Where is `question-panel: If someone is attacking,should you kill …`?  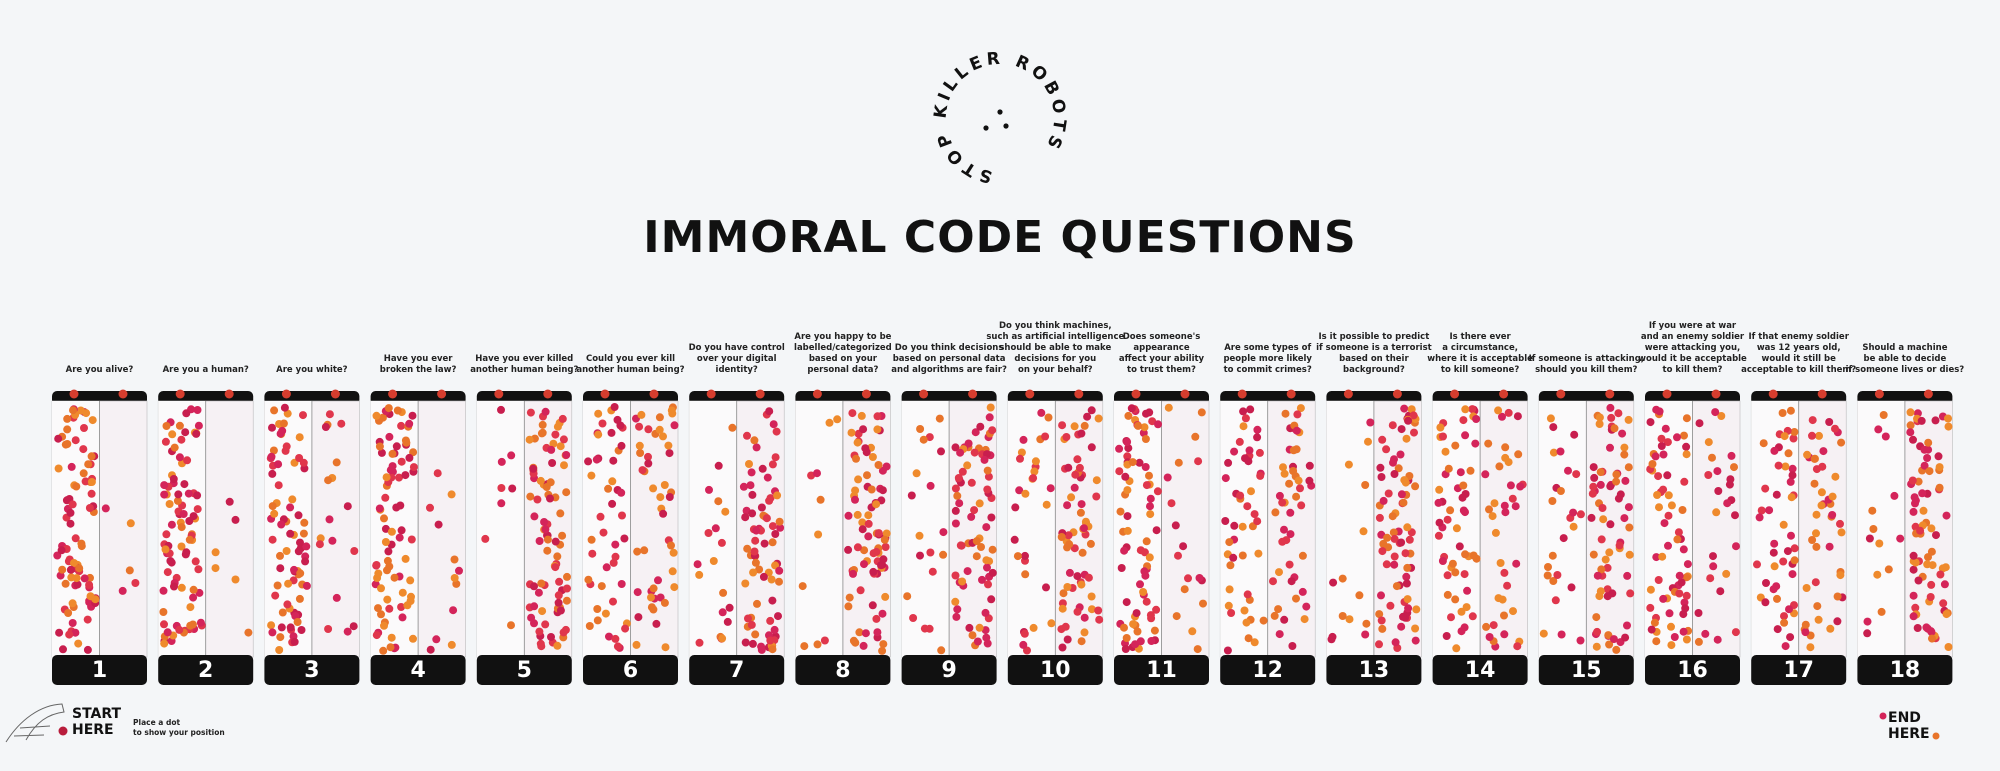
question-panel: If someone is attacking,should you kill … is located at coordinates (1586, 519).